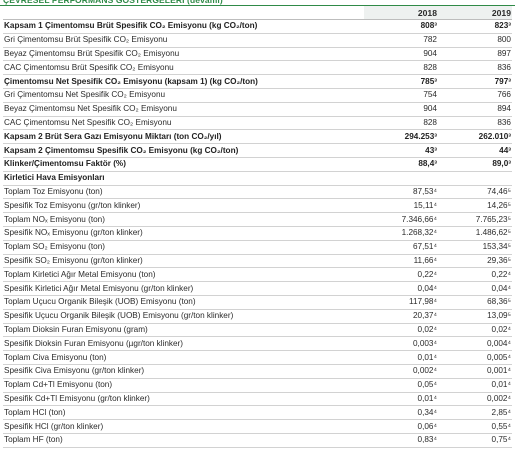  Describe the element at coordinates (183, 233) in the screenshot. I see `row-label: Spesifik NOₓ Emisyonu (gr/ton klinker)` at that location.